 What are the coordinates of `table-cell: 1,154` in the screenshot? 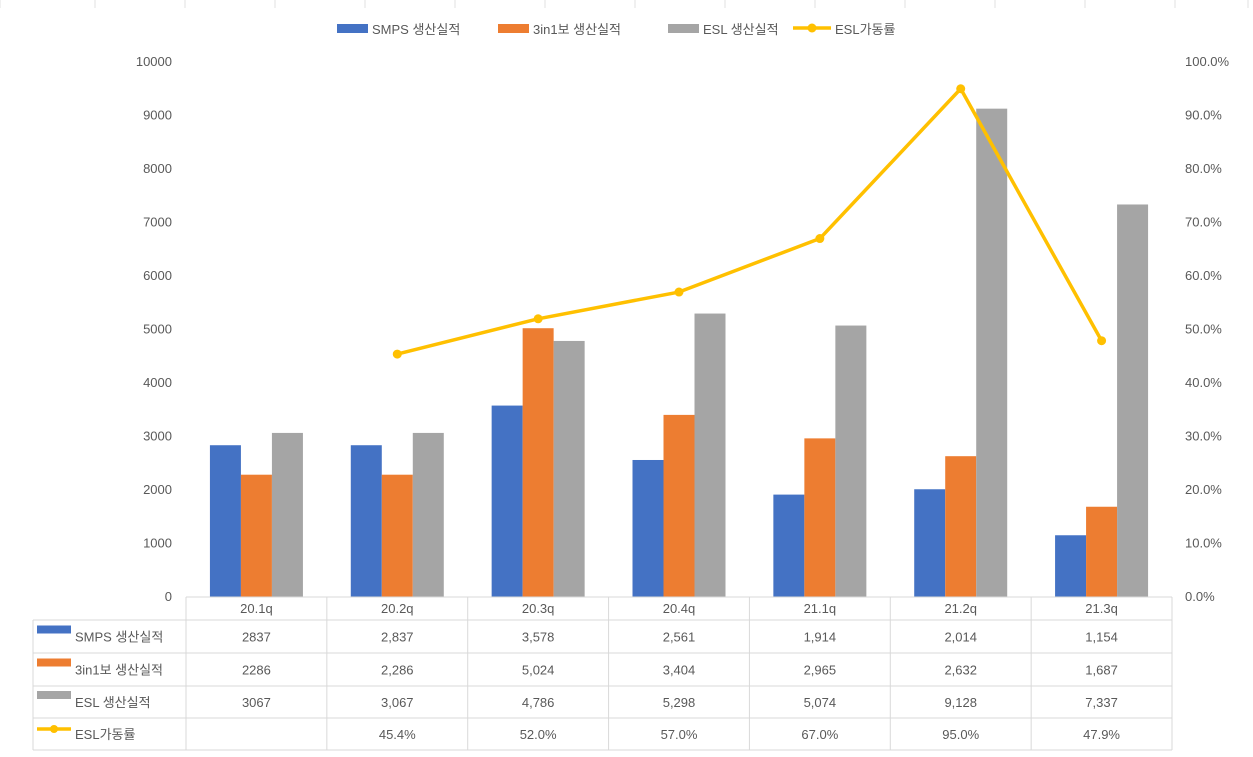 It's located at (1101, 637).